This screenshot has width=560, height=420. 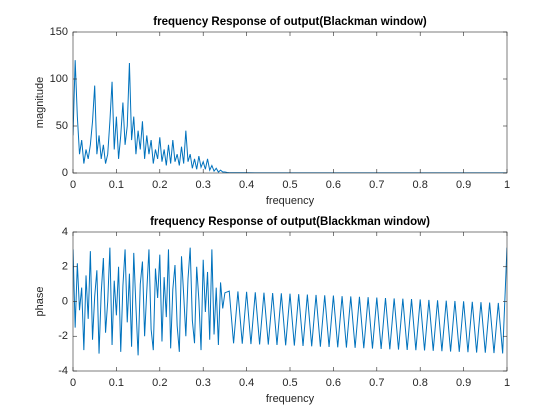 What do you see at coordinates (40, 302) in the screenshot?
I see `y-axis-label: phase` at bounding box center [40, 302].